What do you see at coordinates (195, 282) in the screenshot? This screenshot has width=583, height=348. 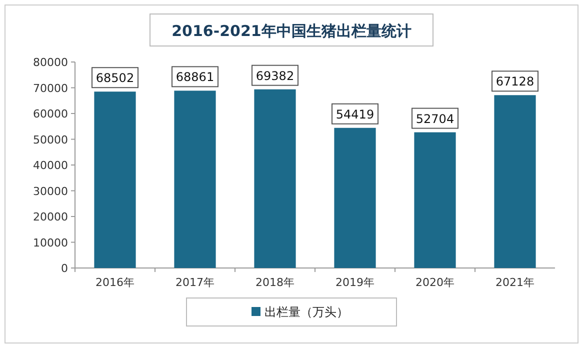 I see `x-tick-label: 2017年` at bounding box center [195, 282].